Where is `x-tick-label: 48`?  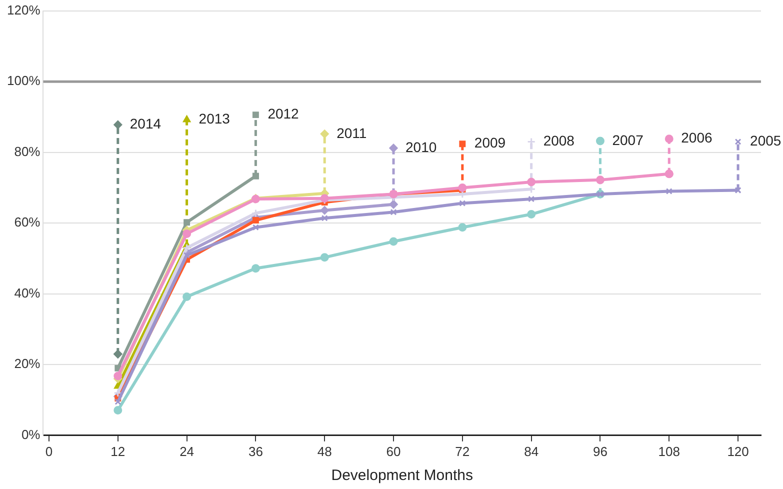
x-tick-label: 48 is located at coordinates (324, 451).